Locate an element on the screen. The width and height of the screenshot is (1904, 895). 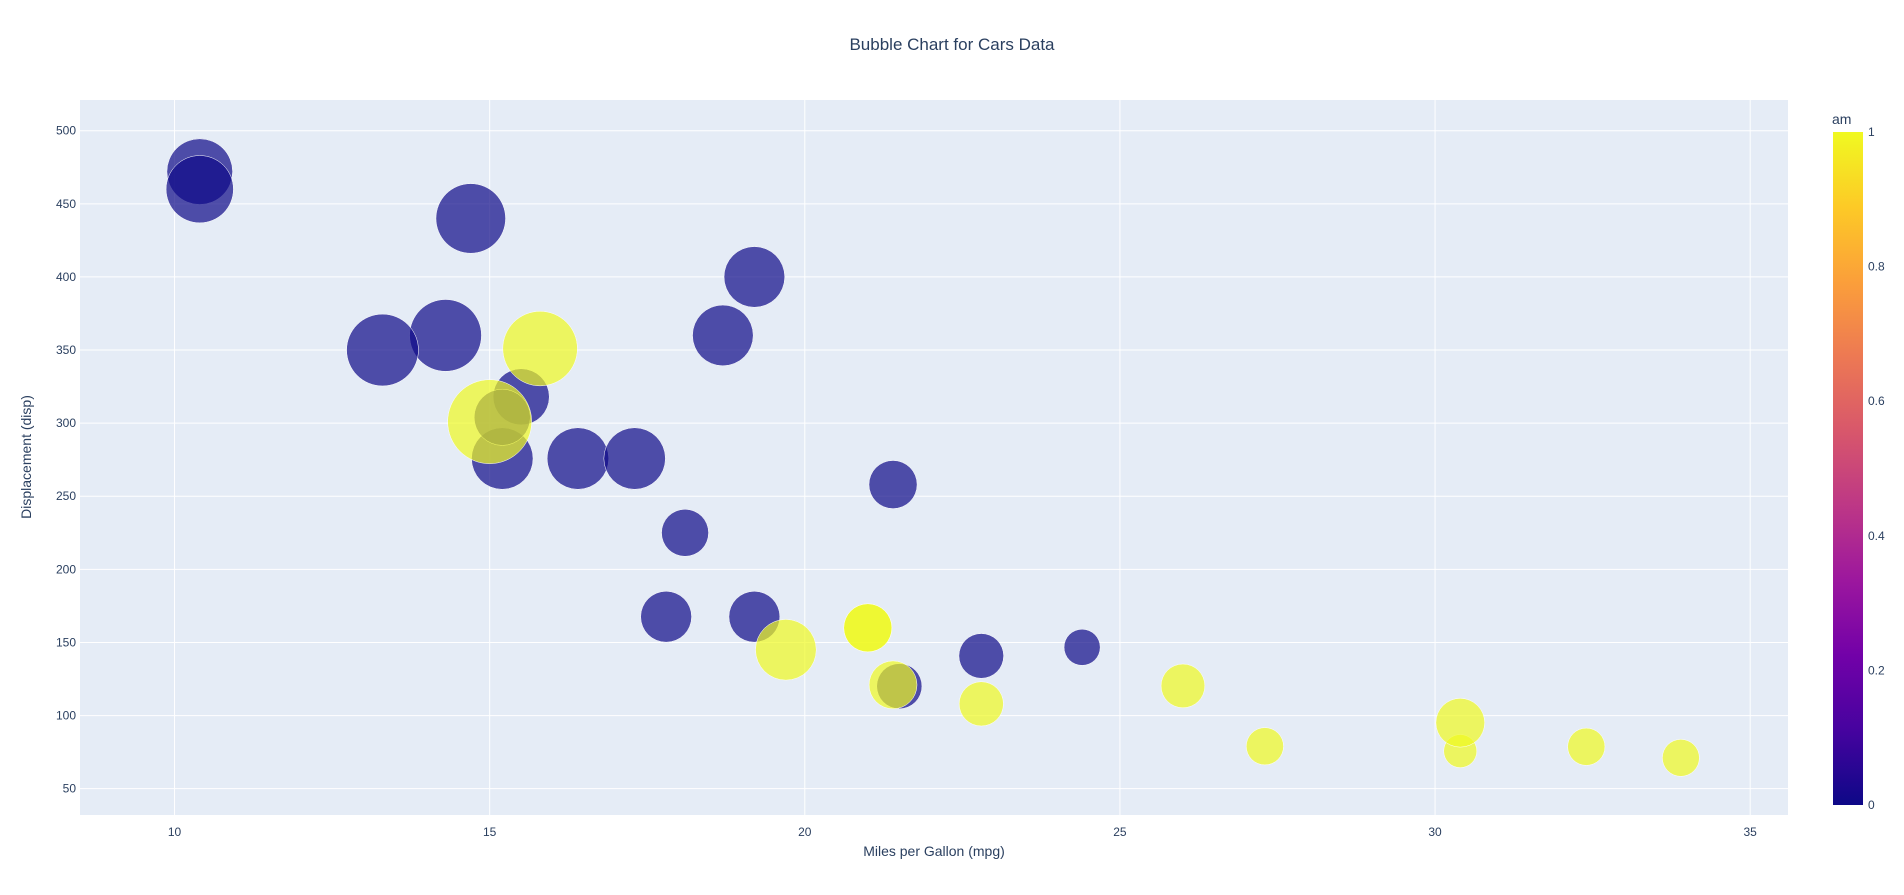
colorbar-title: am is located at coordinates (1841, 119).